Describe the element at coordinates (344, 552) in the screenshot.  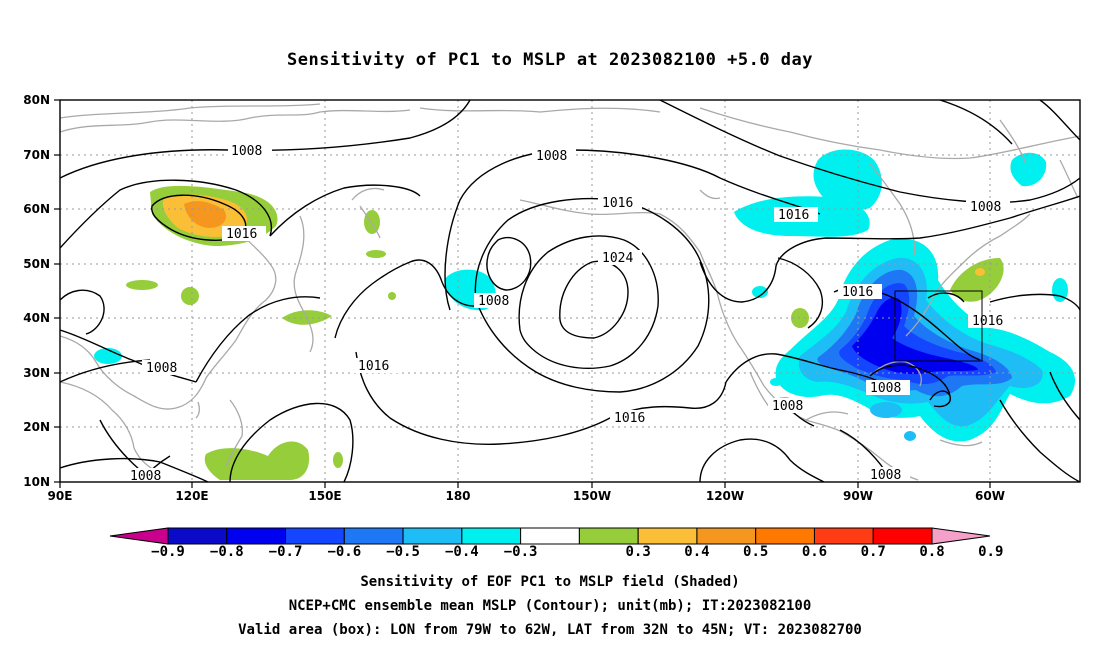
I see `colorbar-label: −0.6` at that location.